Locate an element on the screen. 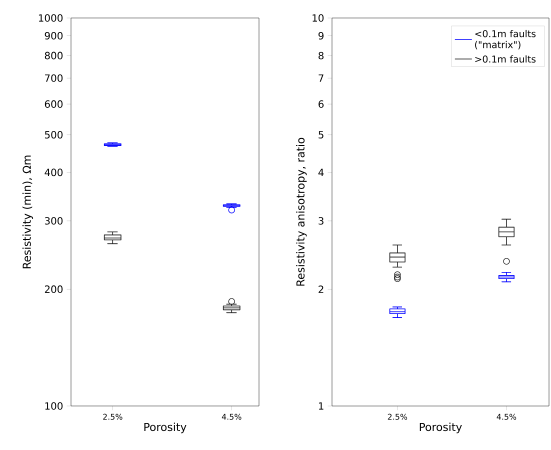 This screenshot has height=450, width=551. y-tick-label: 4 is located at coordinates (321, 172).